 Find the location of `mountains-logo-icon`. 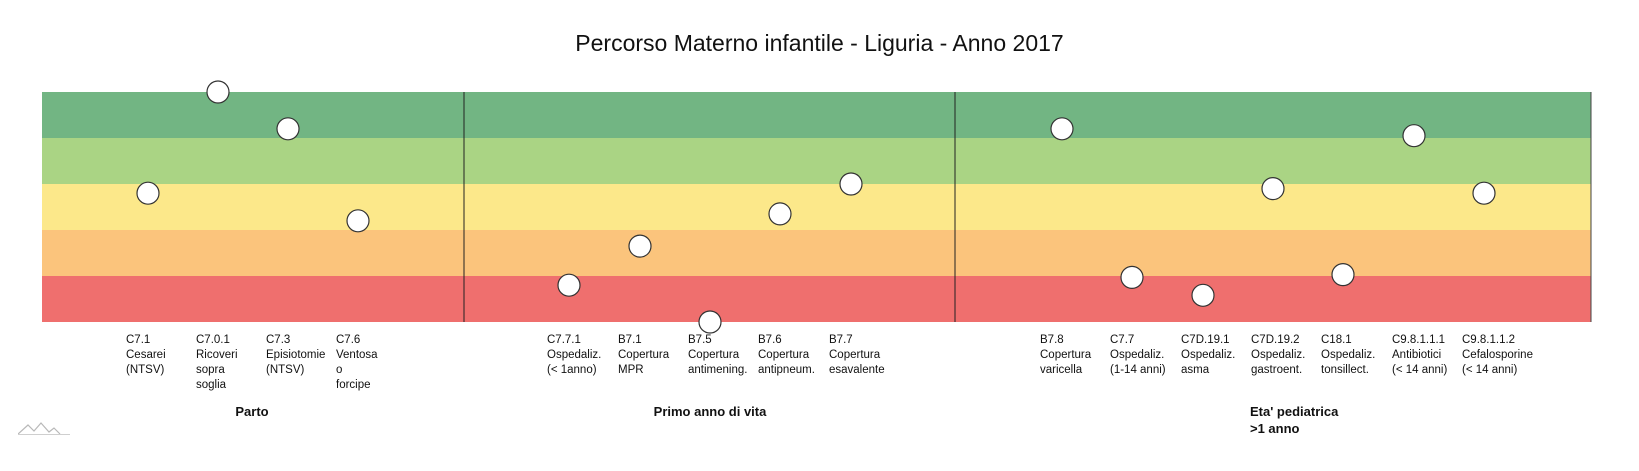

mountains-logo-icon is located at coordinates (44, 428).